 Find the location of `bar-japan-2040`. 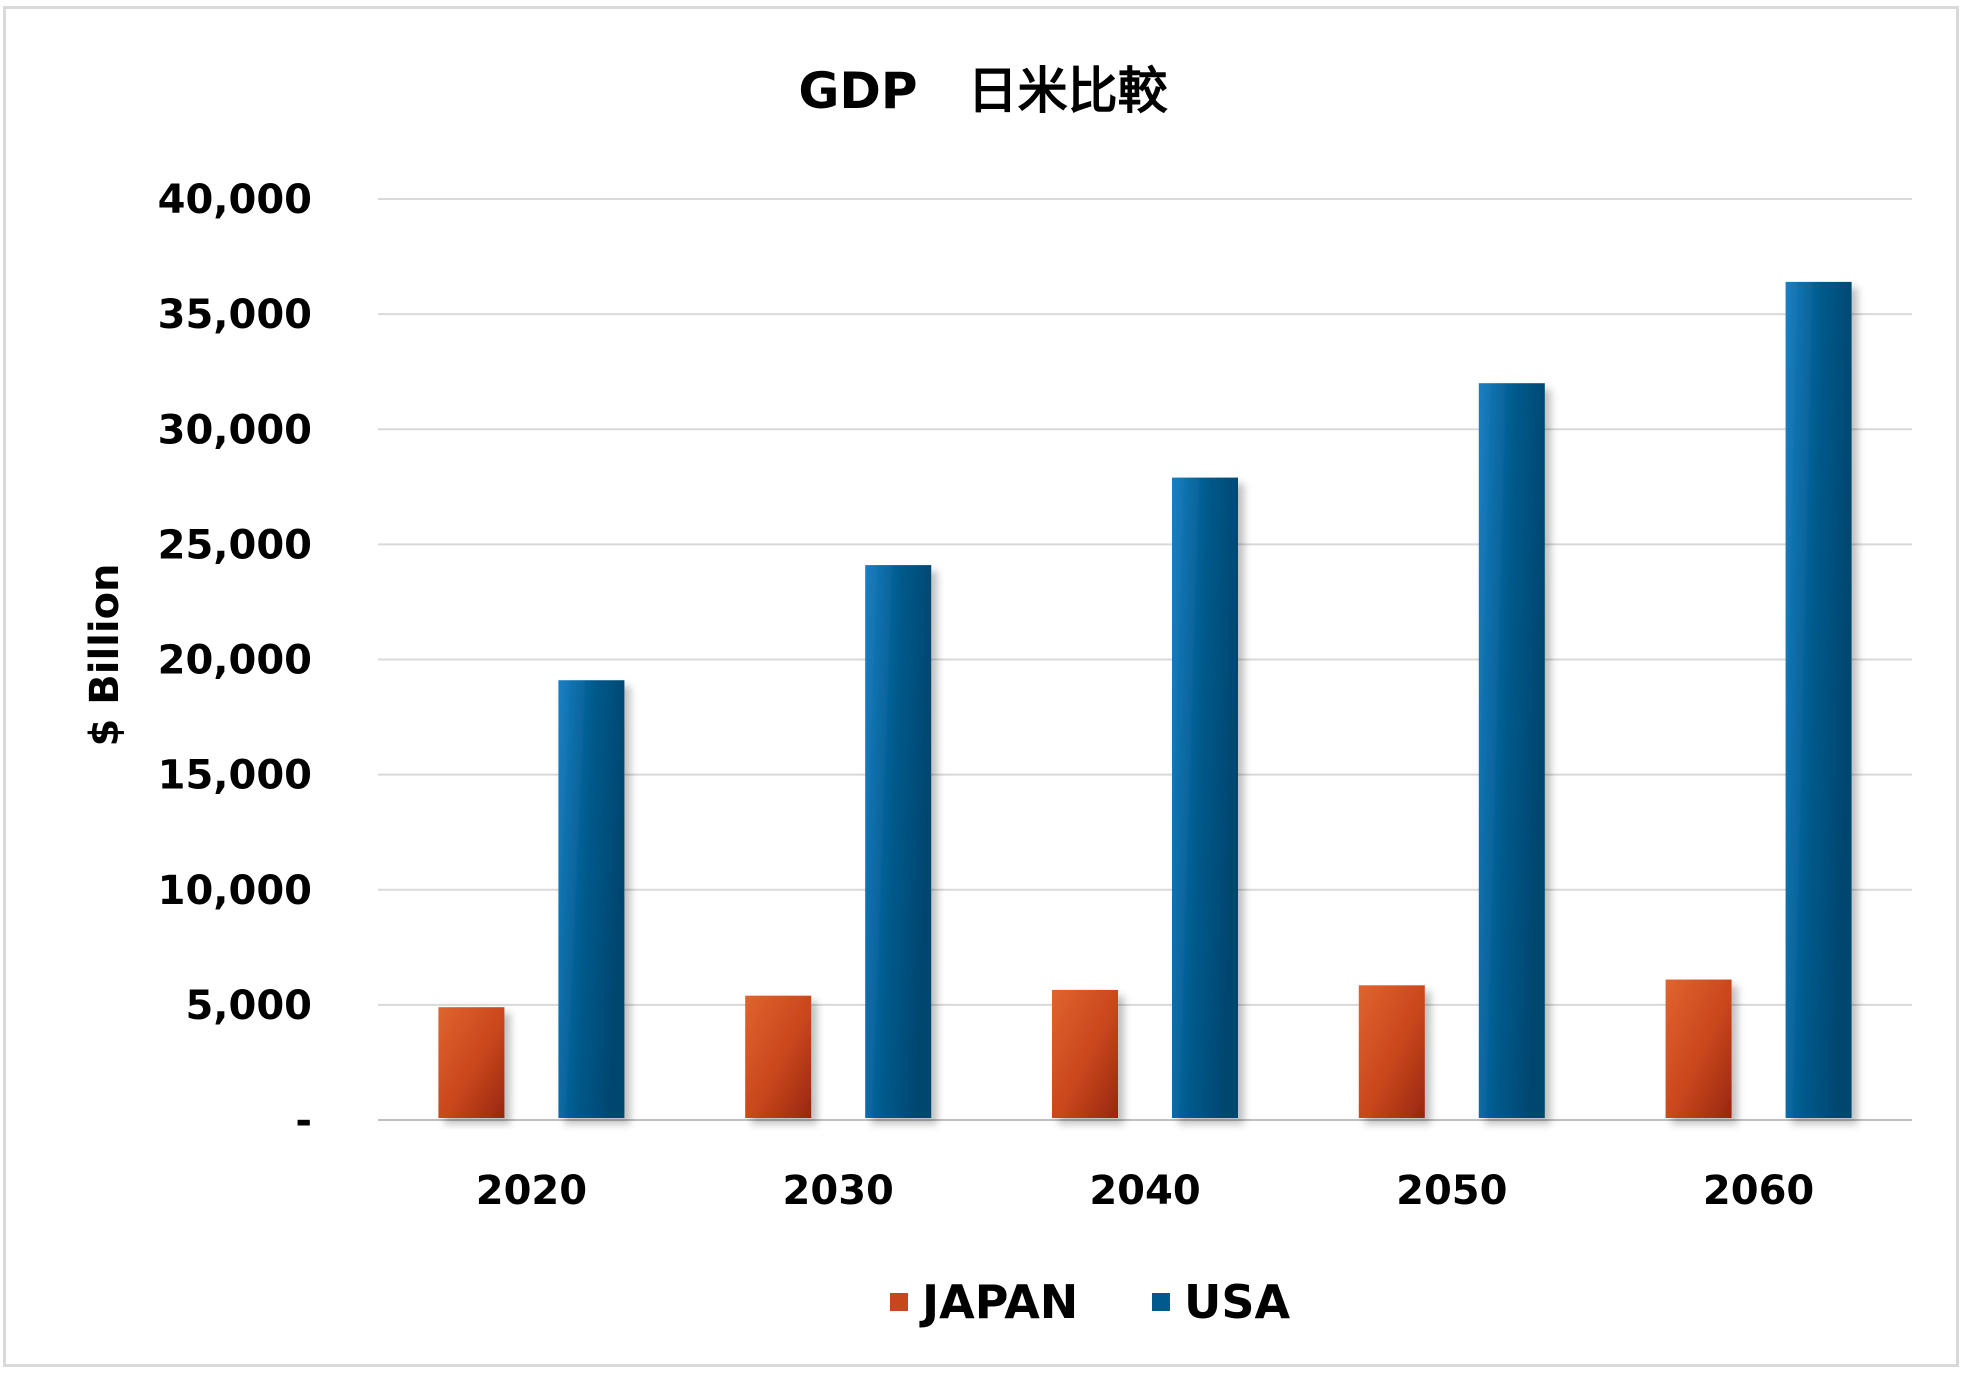

bar-japan-2040 is located at coordinates (1085, 1053).